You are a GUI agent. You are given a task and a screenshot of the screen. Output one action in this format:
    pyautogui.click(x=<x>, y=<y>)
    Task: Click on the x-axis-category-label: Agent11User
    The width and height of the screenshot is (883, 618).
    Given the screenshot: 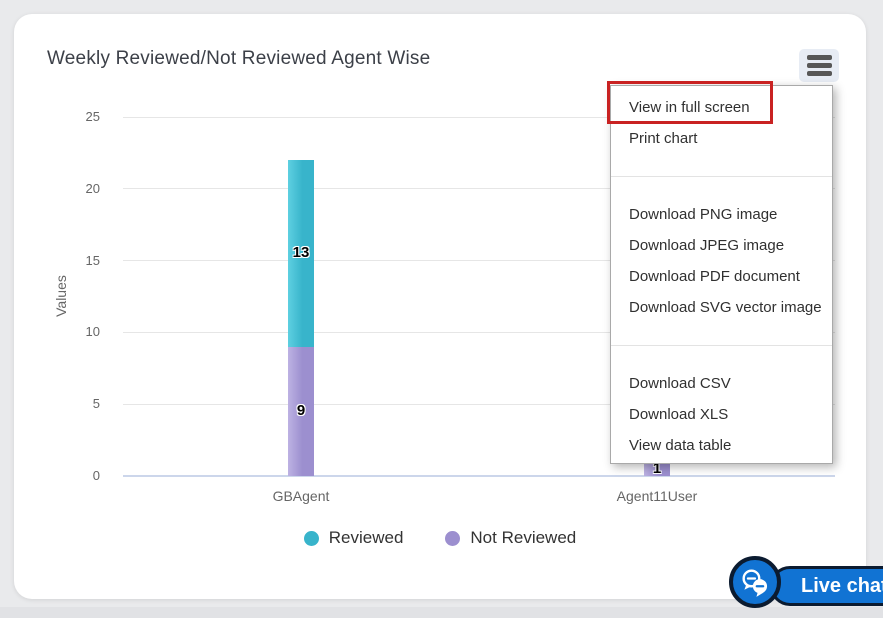 What is the action you would take?
    pyautogui.click(x=657, y=496)
    